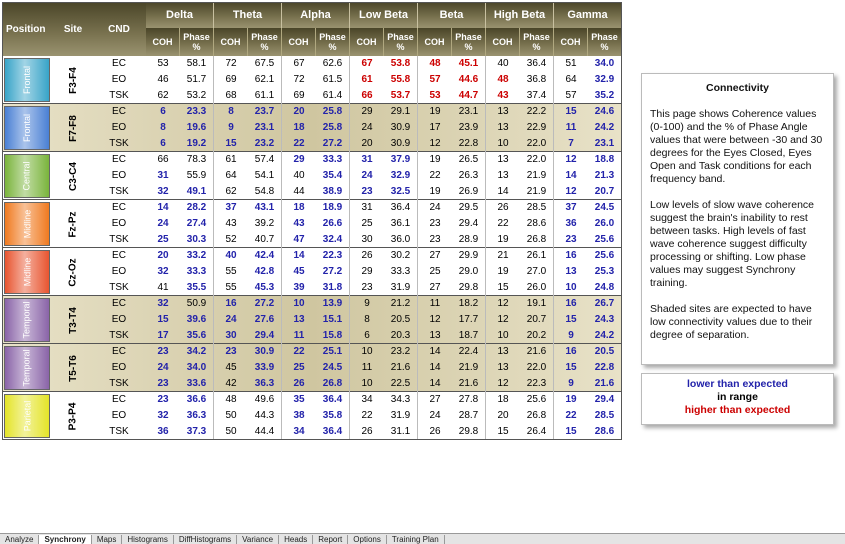 The image size is (845, 544). What do you see at coordinates (469, 288) in the screenshot?
I see `value-cell: 29.8` at bounding box center [469, 288].